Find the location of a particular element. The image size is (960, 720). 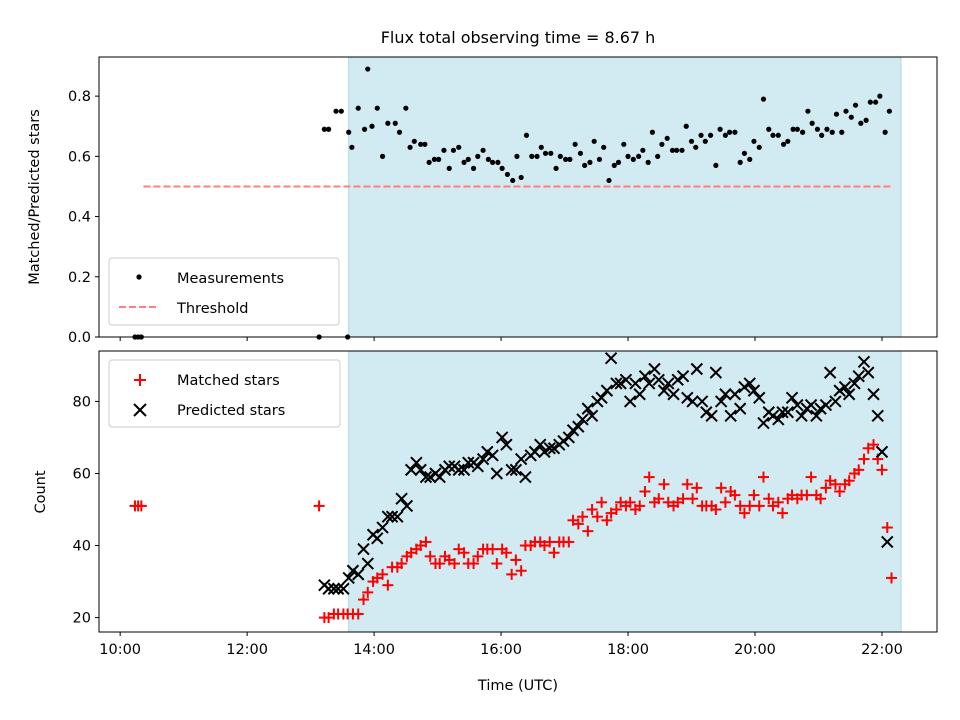

y-tick-label: 40 is located at coordinates (82, 547).